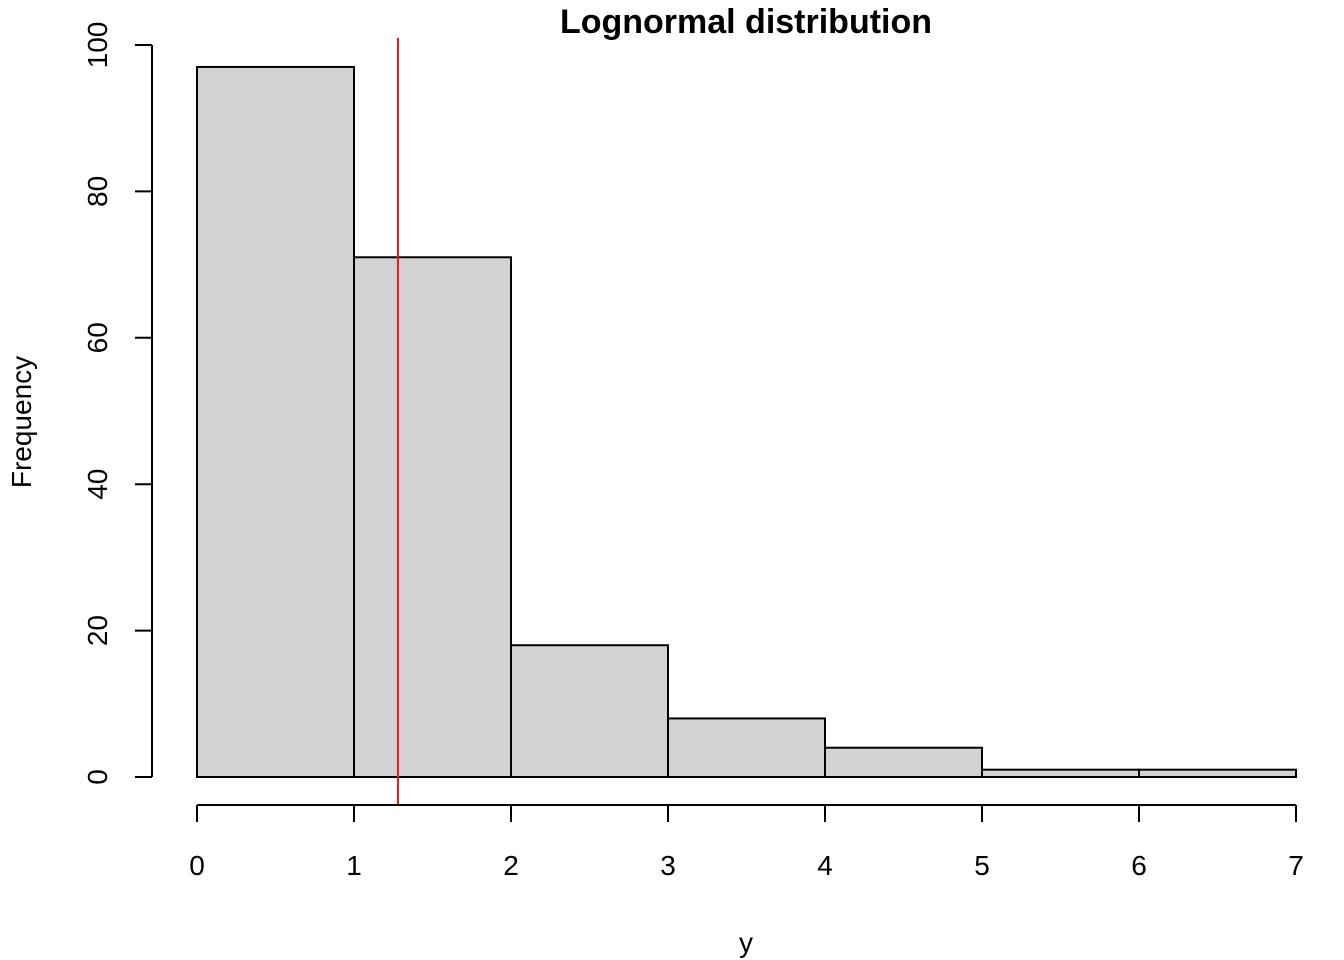  What do you see at coordinates (97, 191) in the screenshot?
I see `y-tick-label: 80` at bounding box center [97, 191].